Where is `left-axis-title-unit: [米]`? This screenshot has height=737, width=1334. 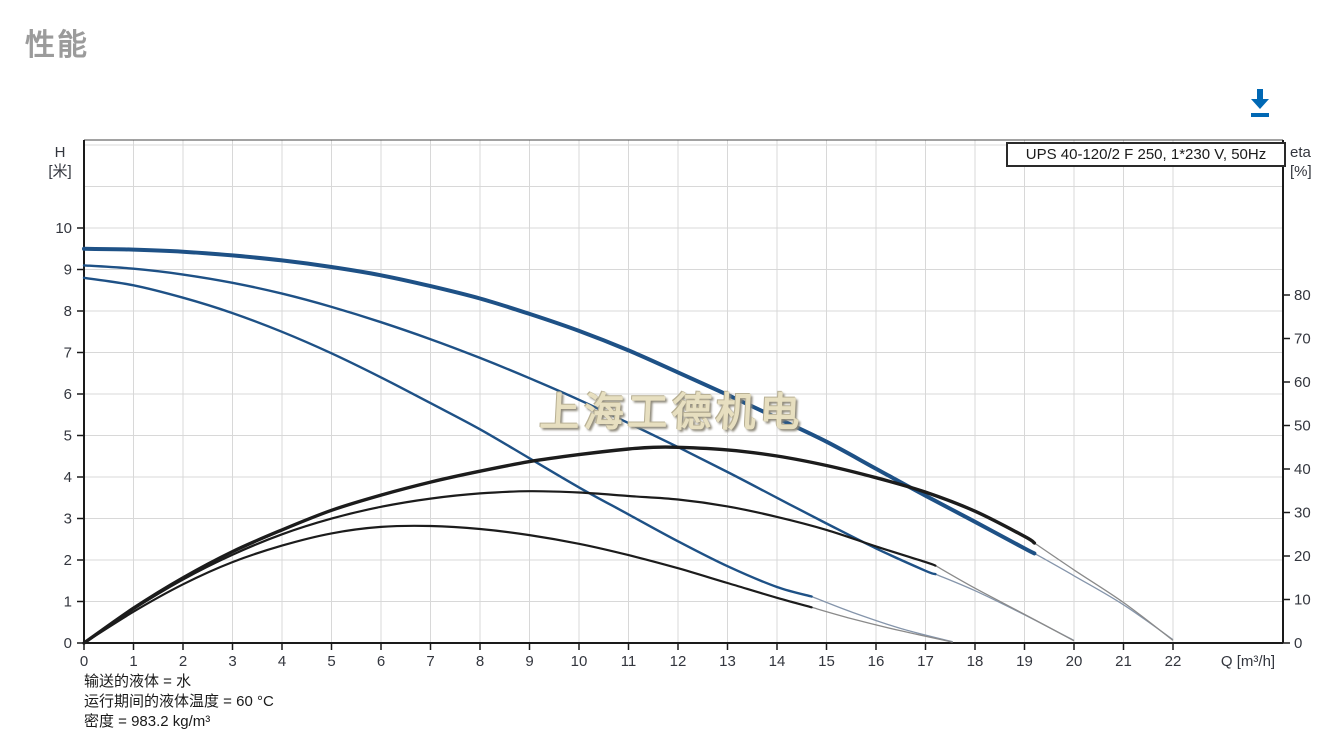 left-axis-title-unit: [米] is located at coordinates (60, 171).